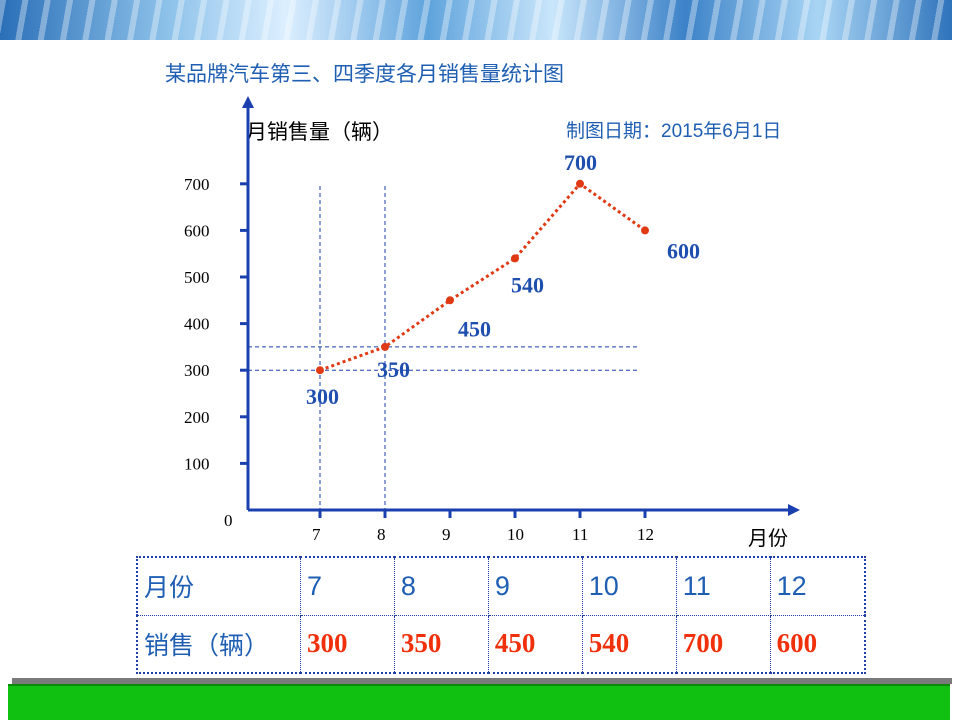  What do you see at coordinates (393, 369) in the screenshot?
I see `data-label: 350` at bounding box center [393, 369].